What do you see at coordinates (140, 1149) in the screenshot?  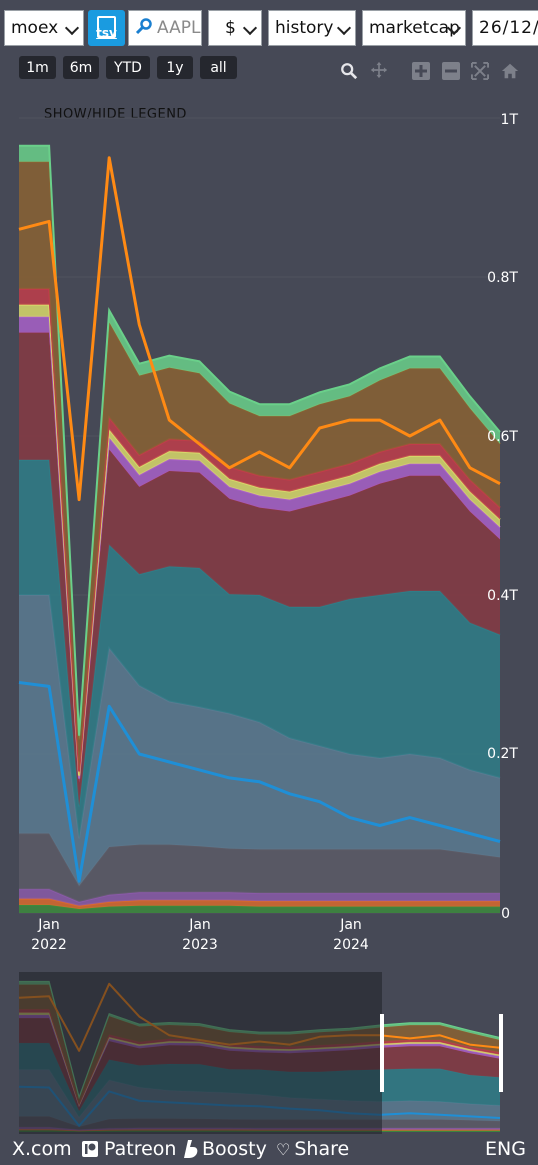 I see `patreon-label: Patreon` at bounding box center [140, 1149].